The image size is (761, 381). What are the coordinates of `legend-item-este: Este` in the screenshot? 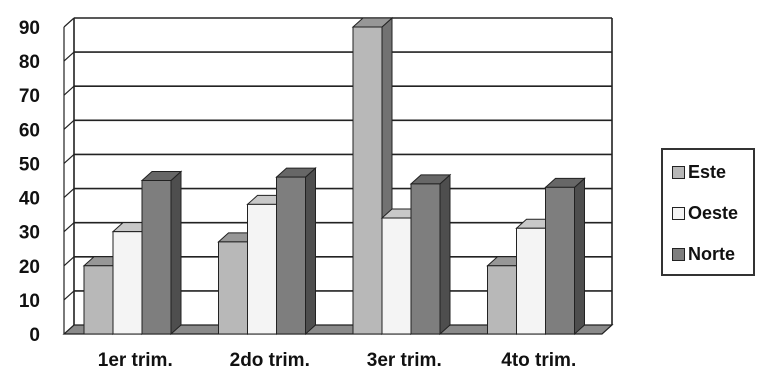 It's located at (699, 172).